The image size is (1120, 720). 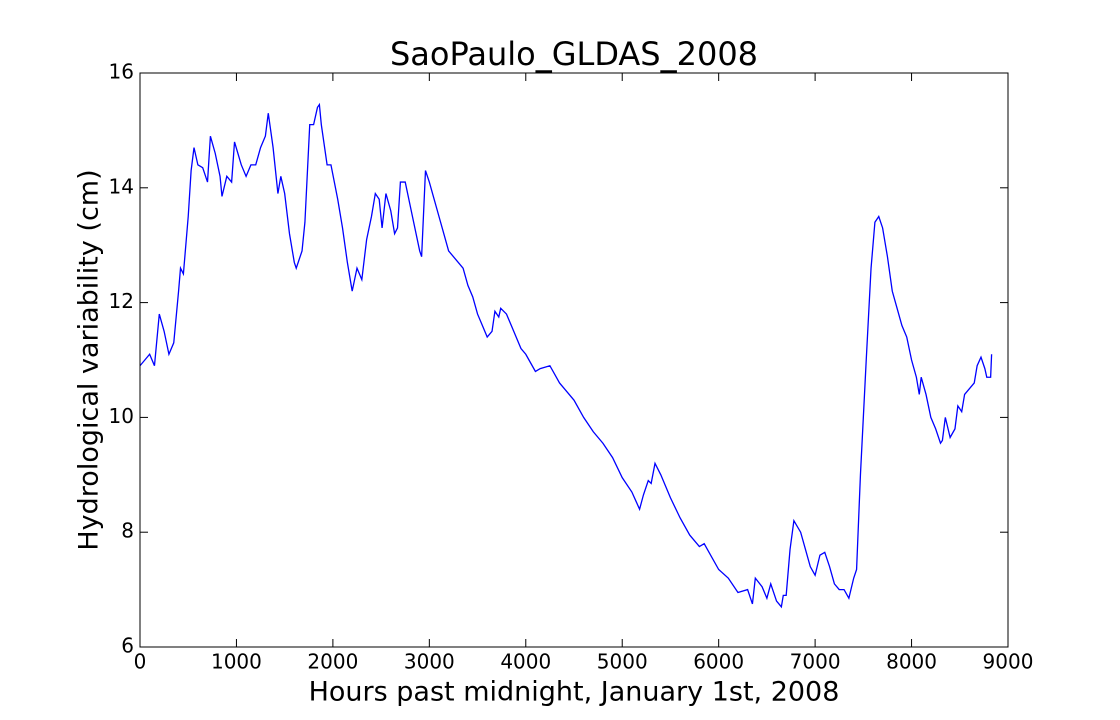 I want to click on x-axis-label: Hours past midnight, January 1st, 2008, so click(x=574, y=692).